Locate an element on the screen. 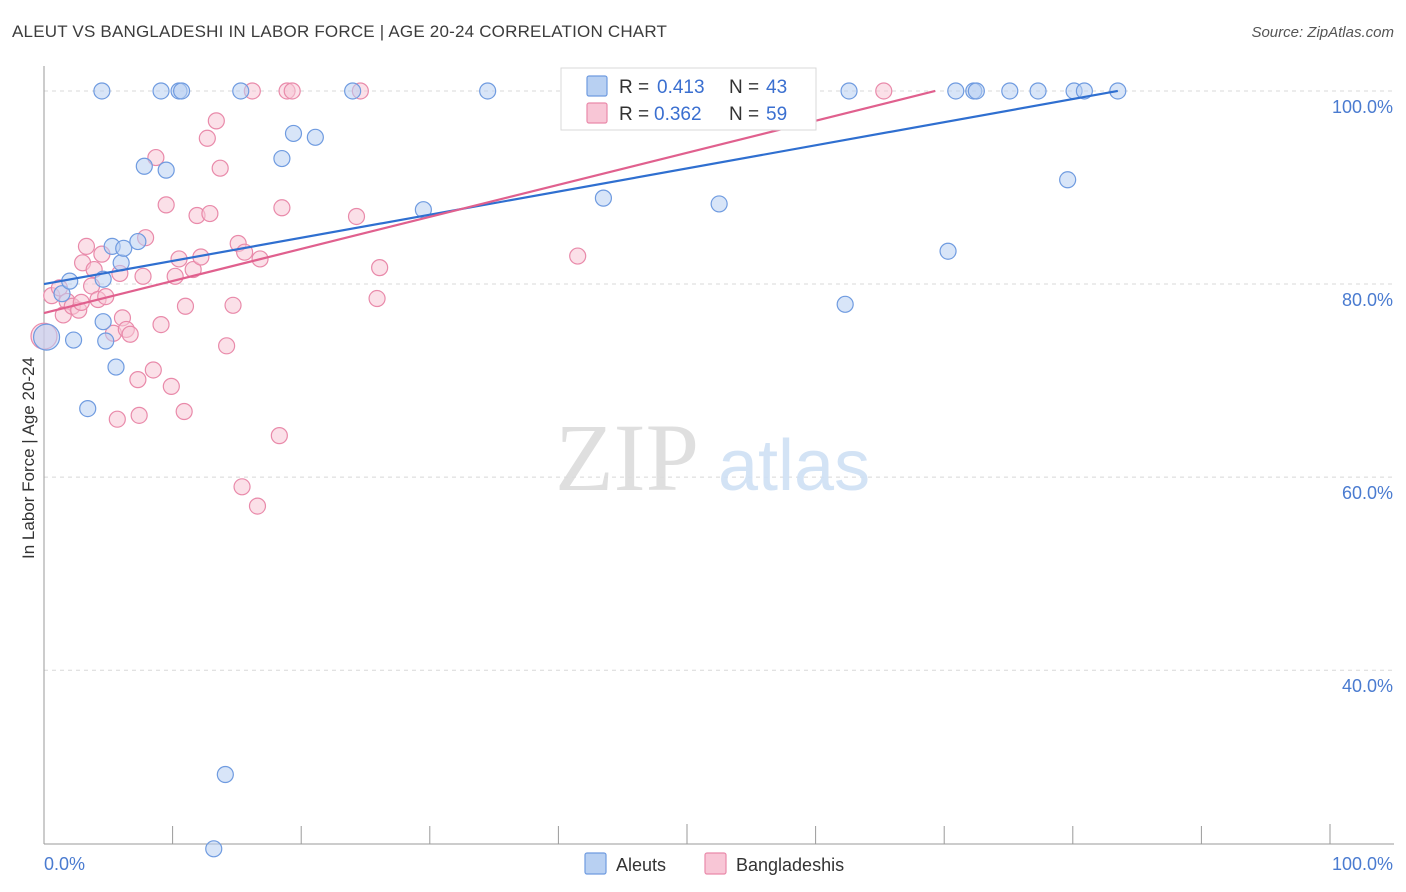 The image size is (1406, 892). x-tick-label: 100.0% is located at coordinates (1362, 864).